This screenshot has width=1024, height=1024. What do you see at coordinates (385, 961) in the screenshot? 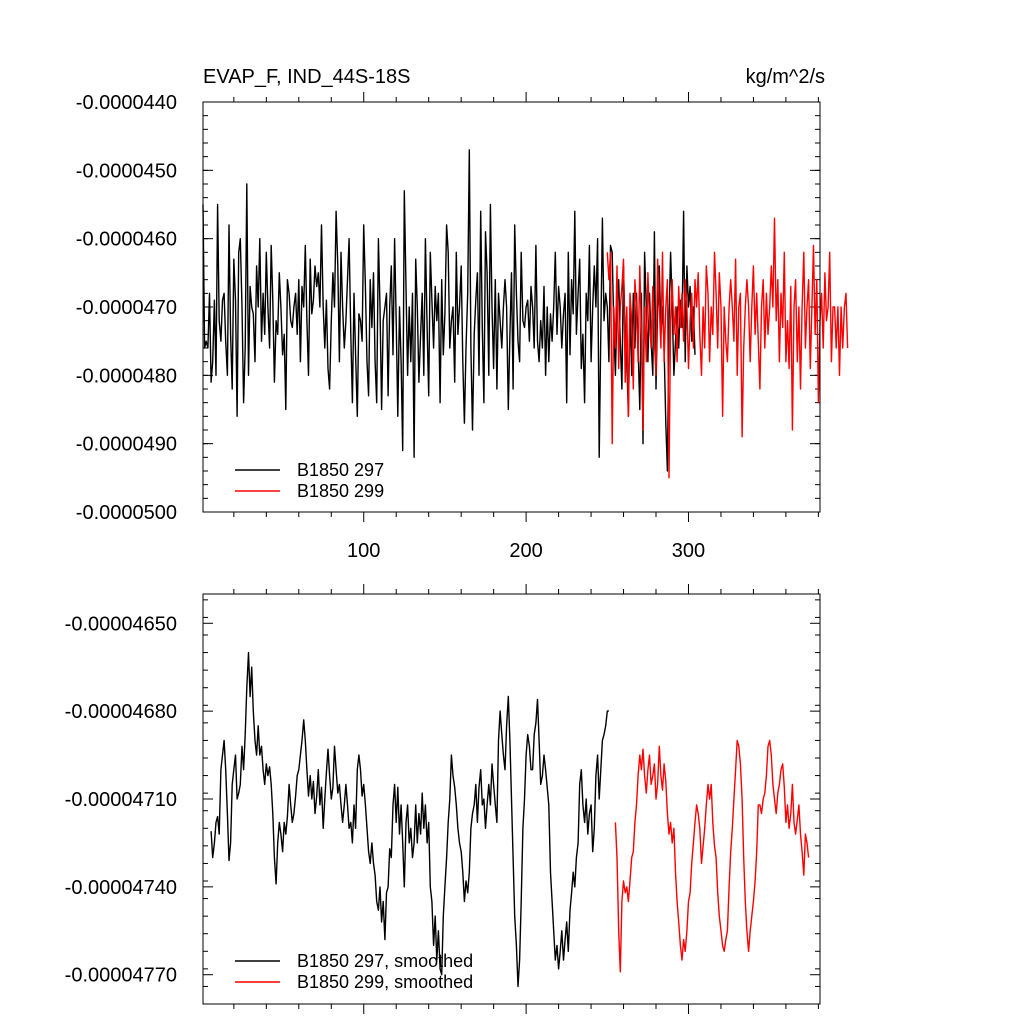
I see `legend-label-b1850-297-smoothed: B1850 297, smoothed` at bounding box center [385, 961].